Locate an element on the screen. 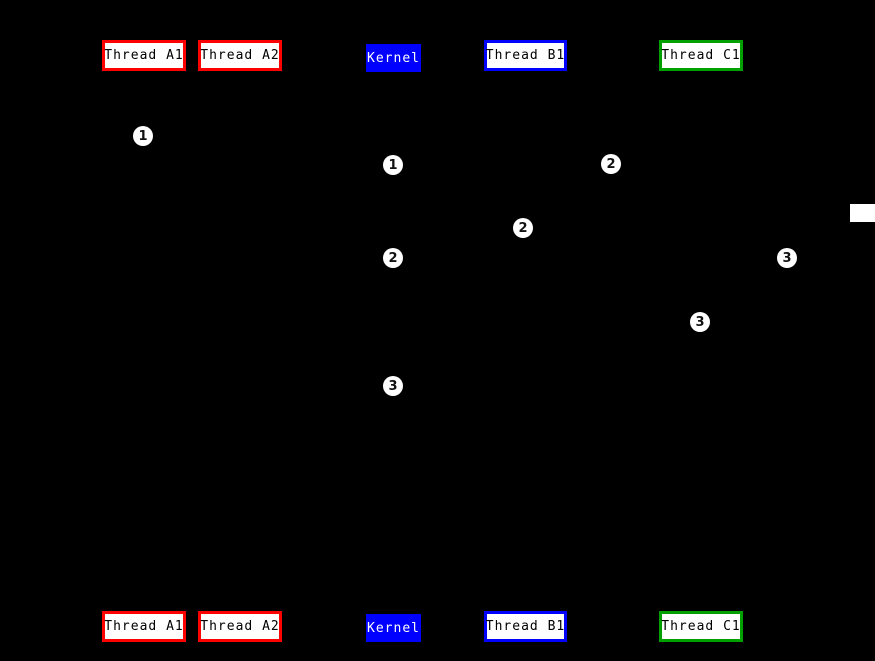 The image size is (875, 661). participant-box-thread-b1-bottom: Thread B1 is located at coordinates (525, 626).